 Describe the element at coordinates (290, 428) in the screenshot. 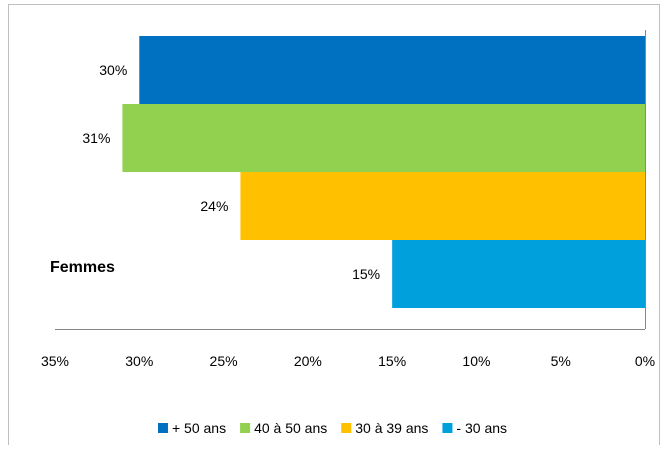

I see `legend-label: 40 à 50 ans` at that location.